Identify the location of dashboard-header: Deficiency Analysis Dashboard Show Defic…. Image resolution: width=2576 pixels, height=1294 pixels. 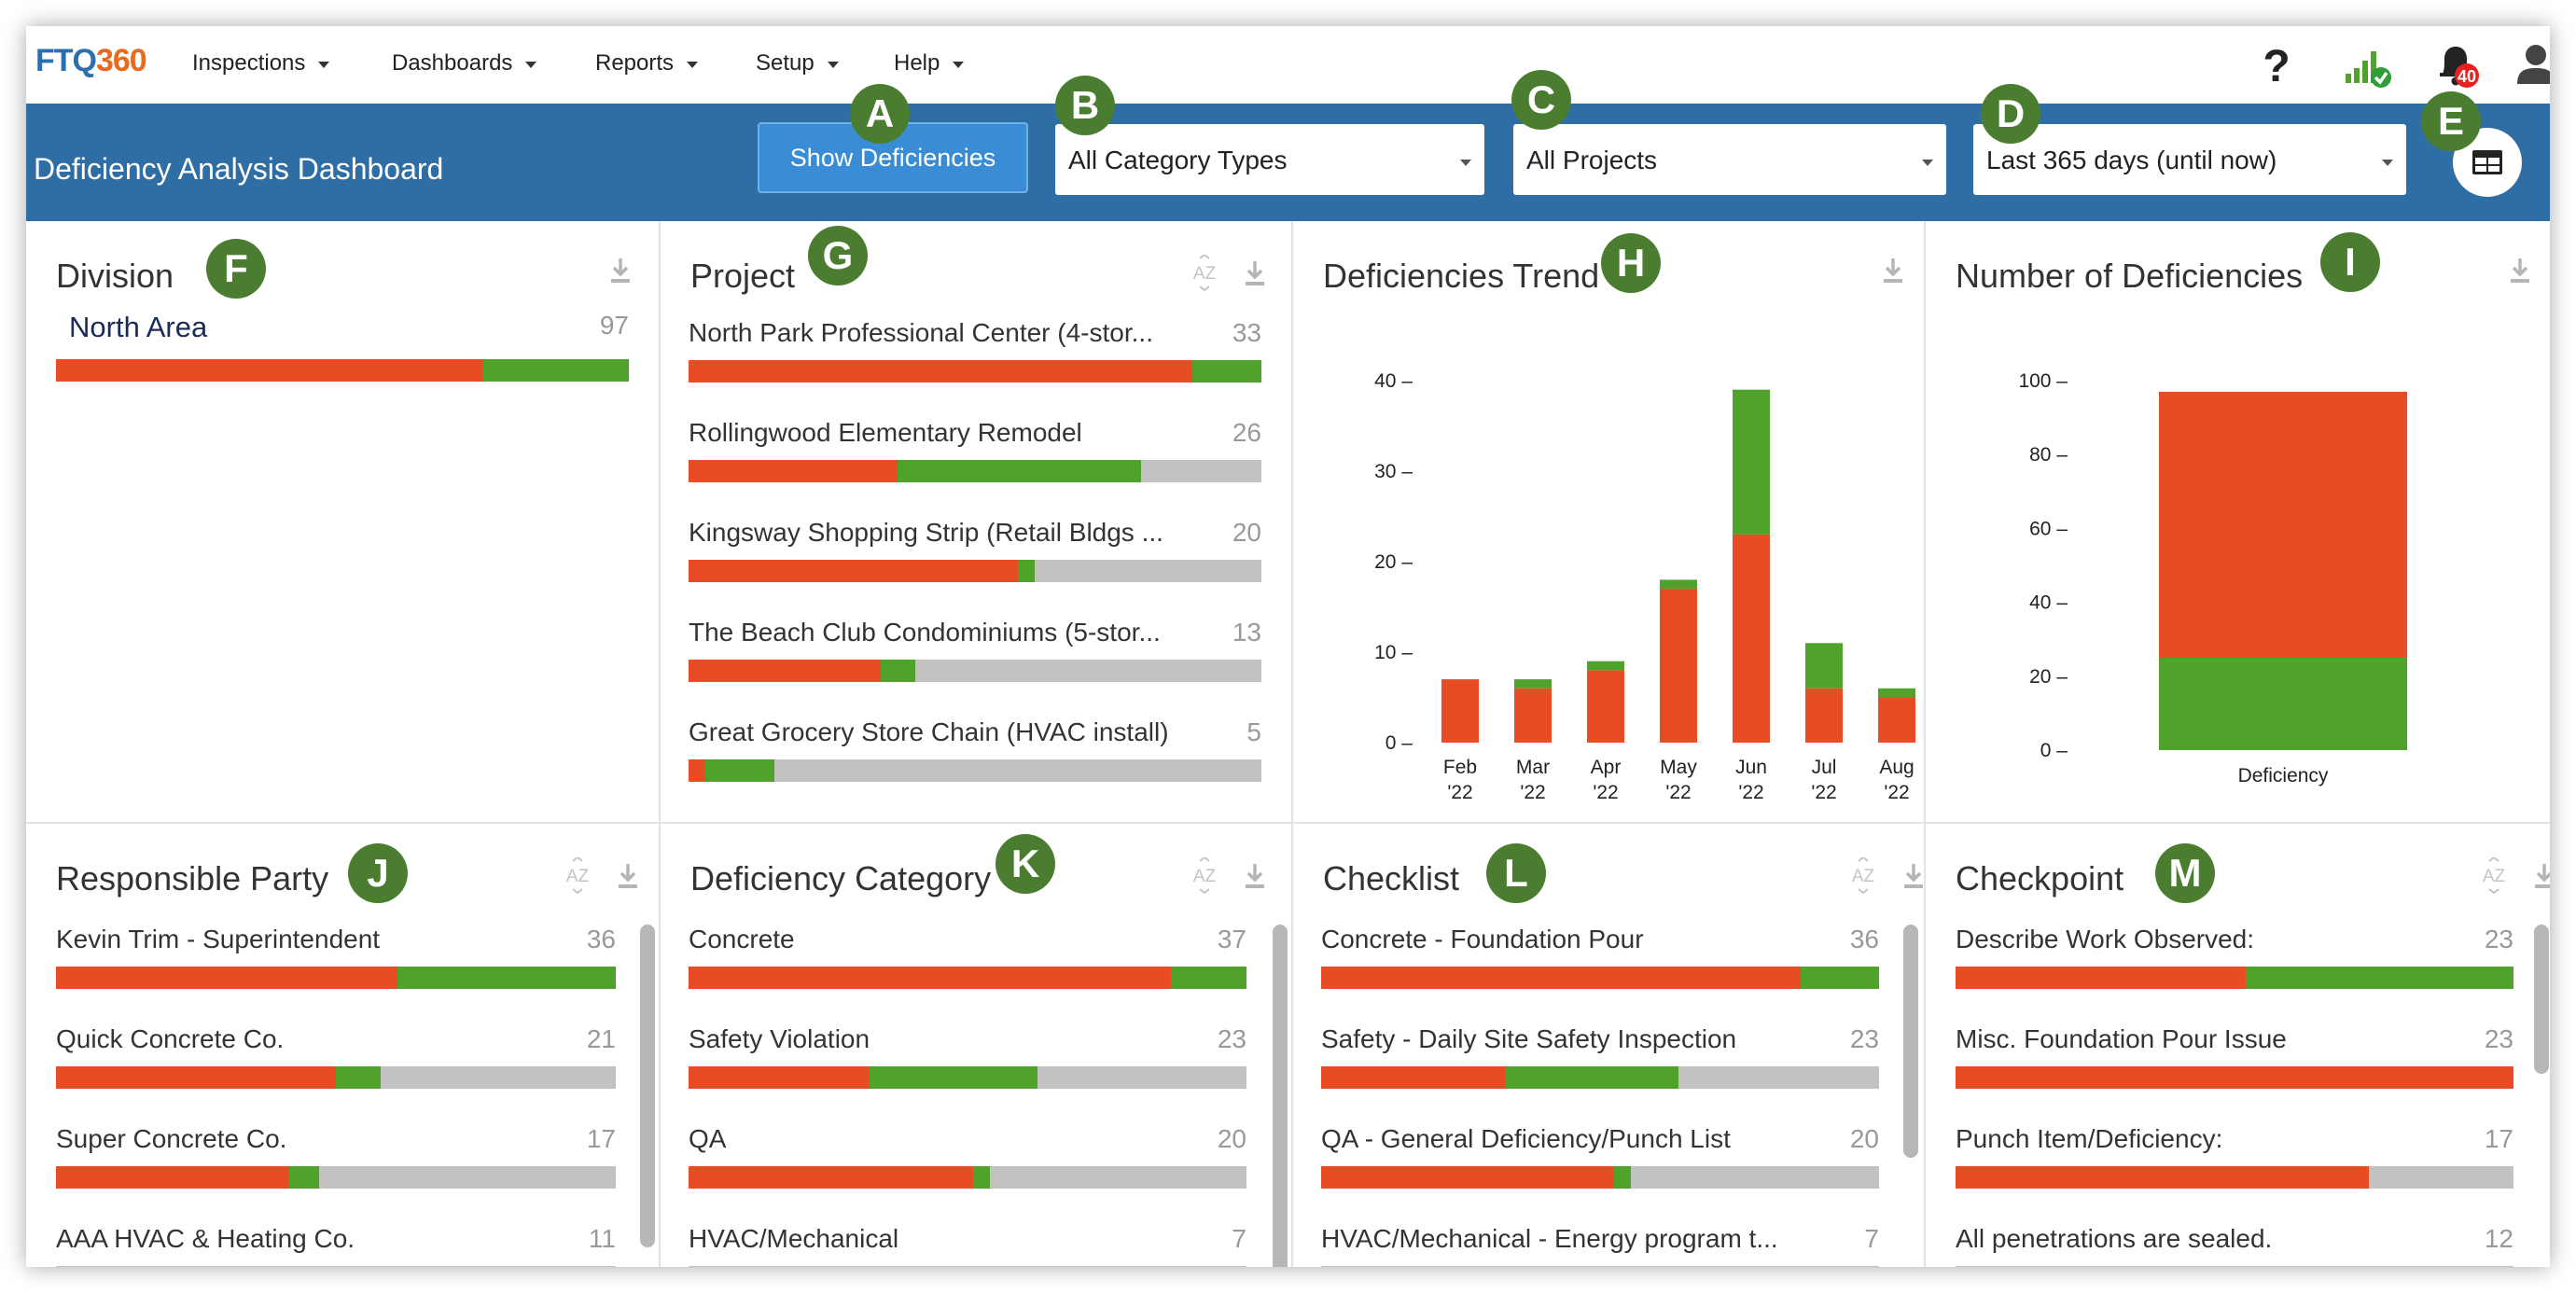
(1288, 162).